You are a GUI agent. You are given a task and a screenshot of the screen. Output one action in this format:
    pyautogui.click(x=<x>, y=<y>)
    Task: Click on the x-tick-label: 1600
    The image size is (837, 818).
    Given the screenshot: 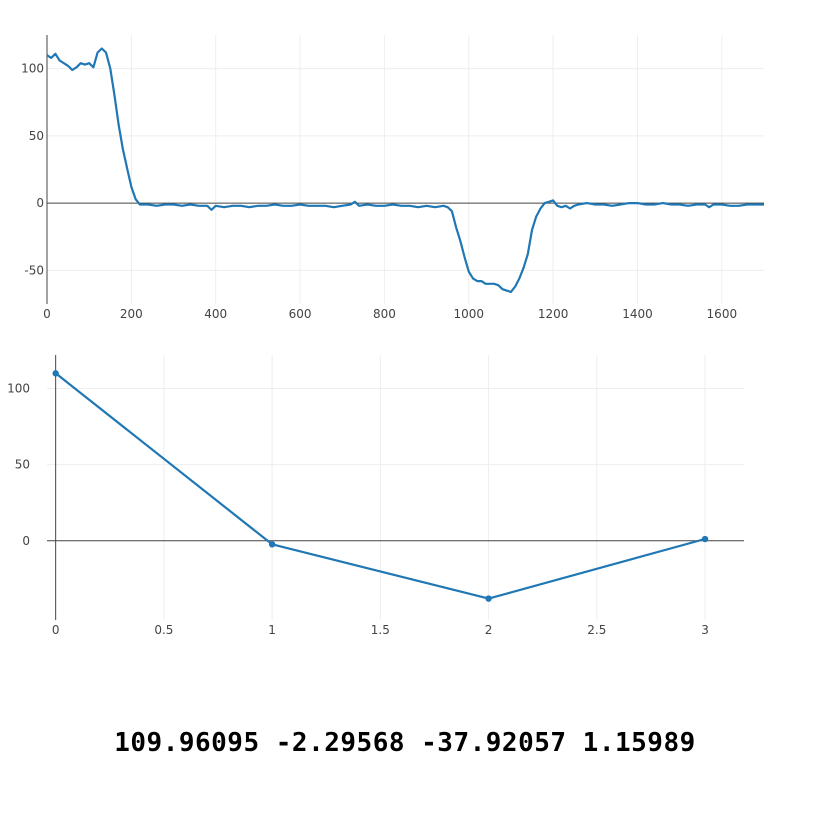 What is the action you would take?
    pyautogui.click(x=722, y=314)
    